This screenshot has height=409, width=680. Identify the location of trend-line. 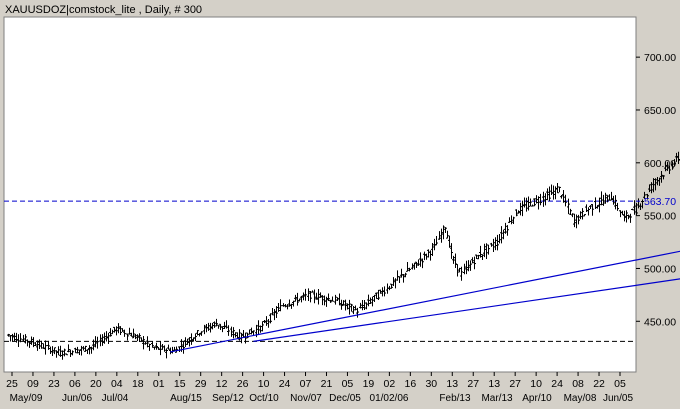
(466, 310).